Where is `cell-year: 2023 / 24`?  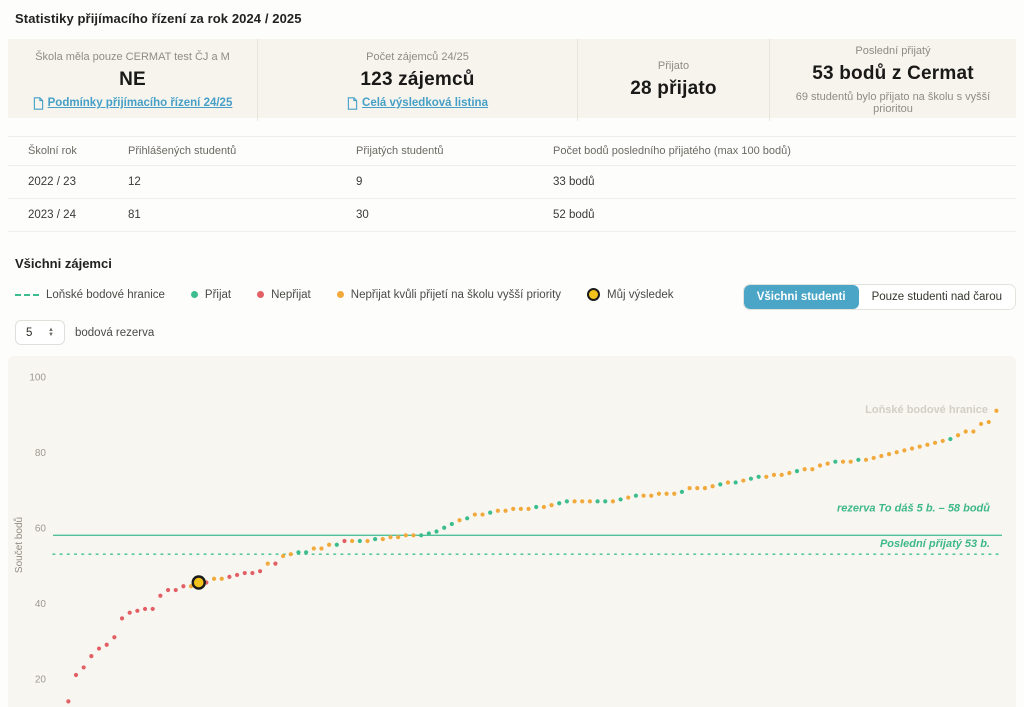
cell-year: 2023 / 24 is located at coordinates (68, 215).